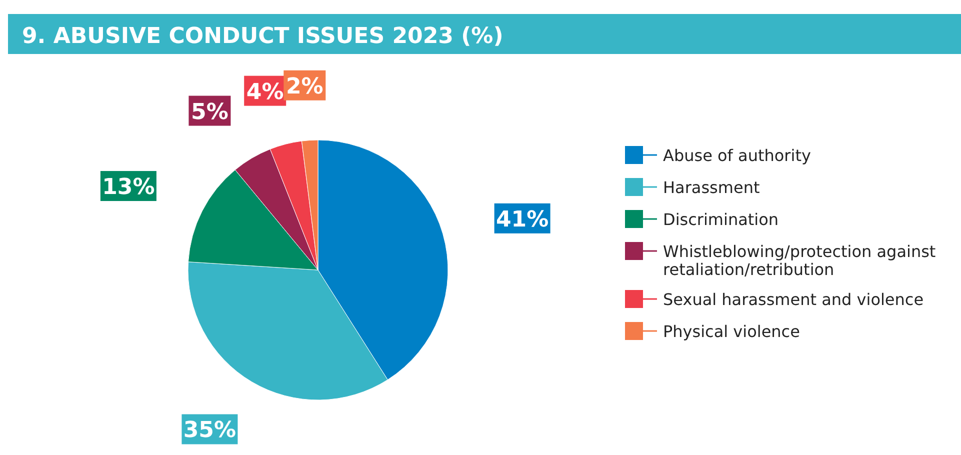 Image resolution: width=961 pixels, height=455 pixels. I want to click on legend-label: Discrimination, so click(721, 219).